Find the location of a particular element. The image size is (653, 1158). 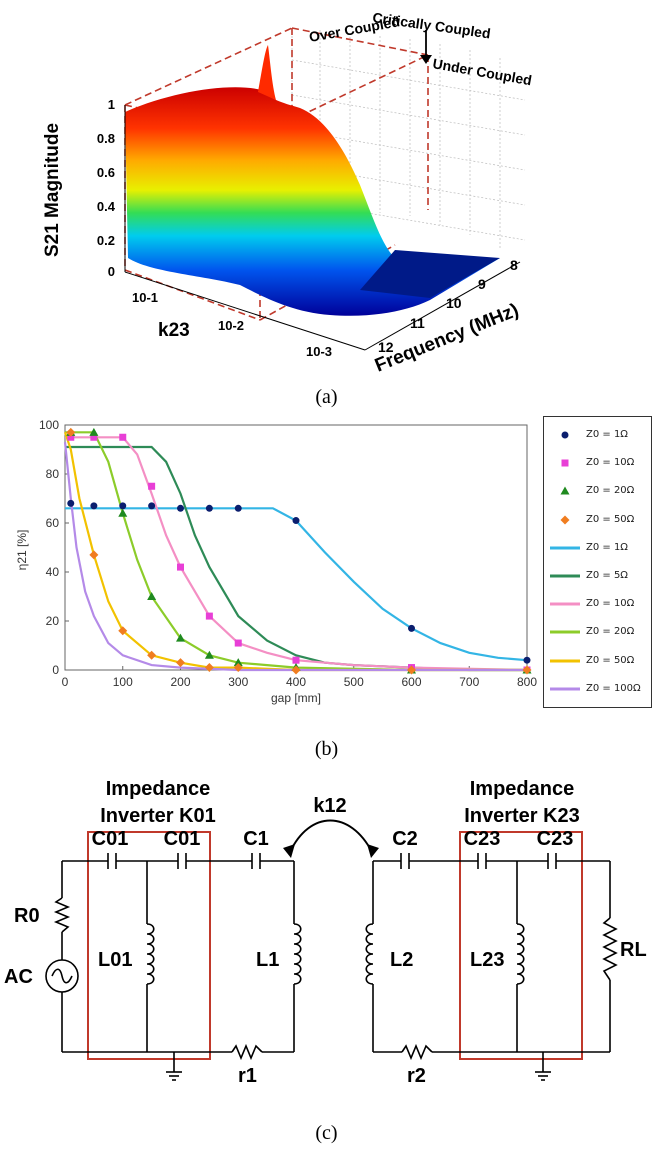

x-tick-label: 800 is located at coordinates (527, 682).